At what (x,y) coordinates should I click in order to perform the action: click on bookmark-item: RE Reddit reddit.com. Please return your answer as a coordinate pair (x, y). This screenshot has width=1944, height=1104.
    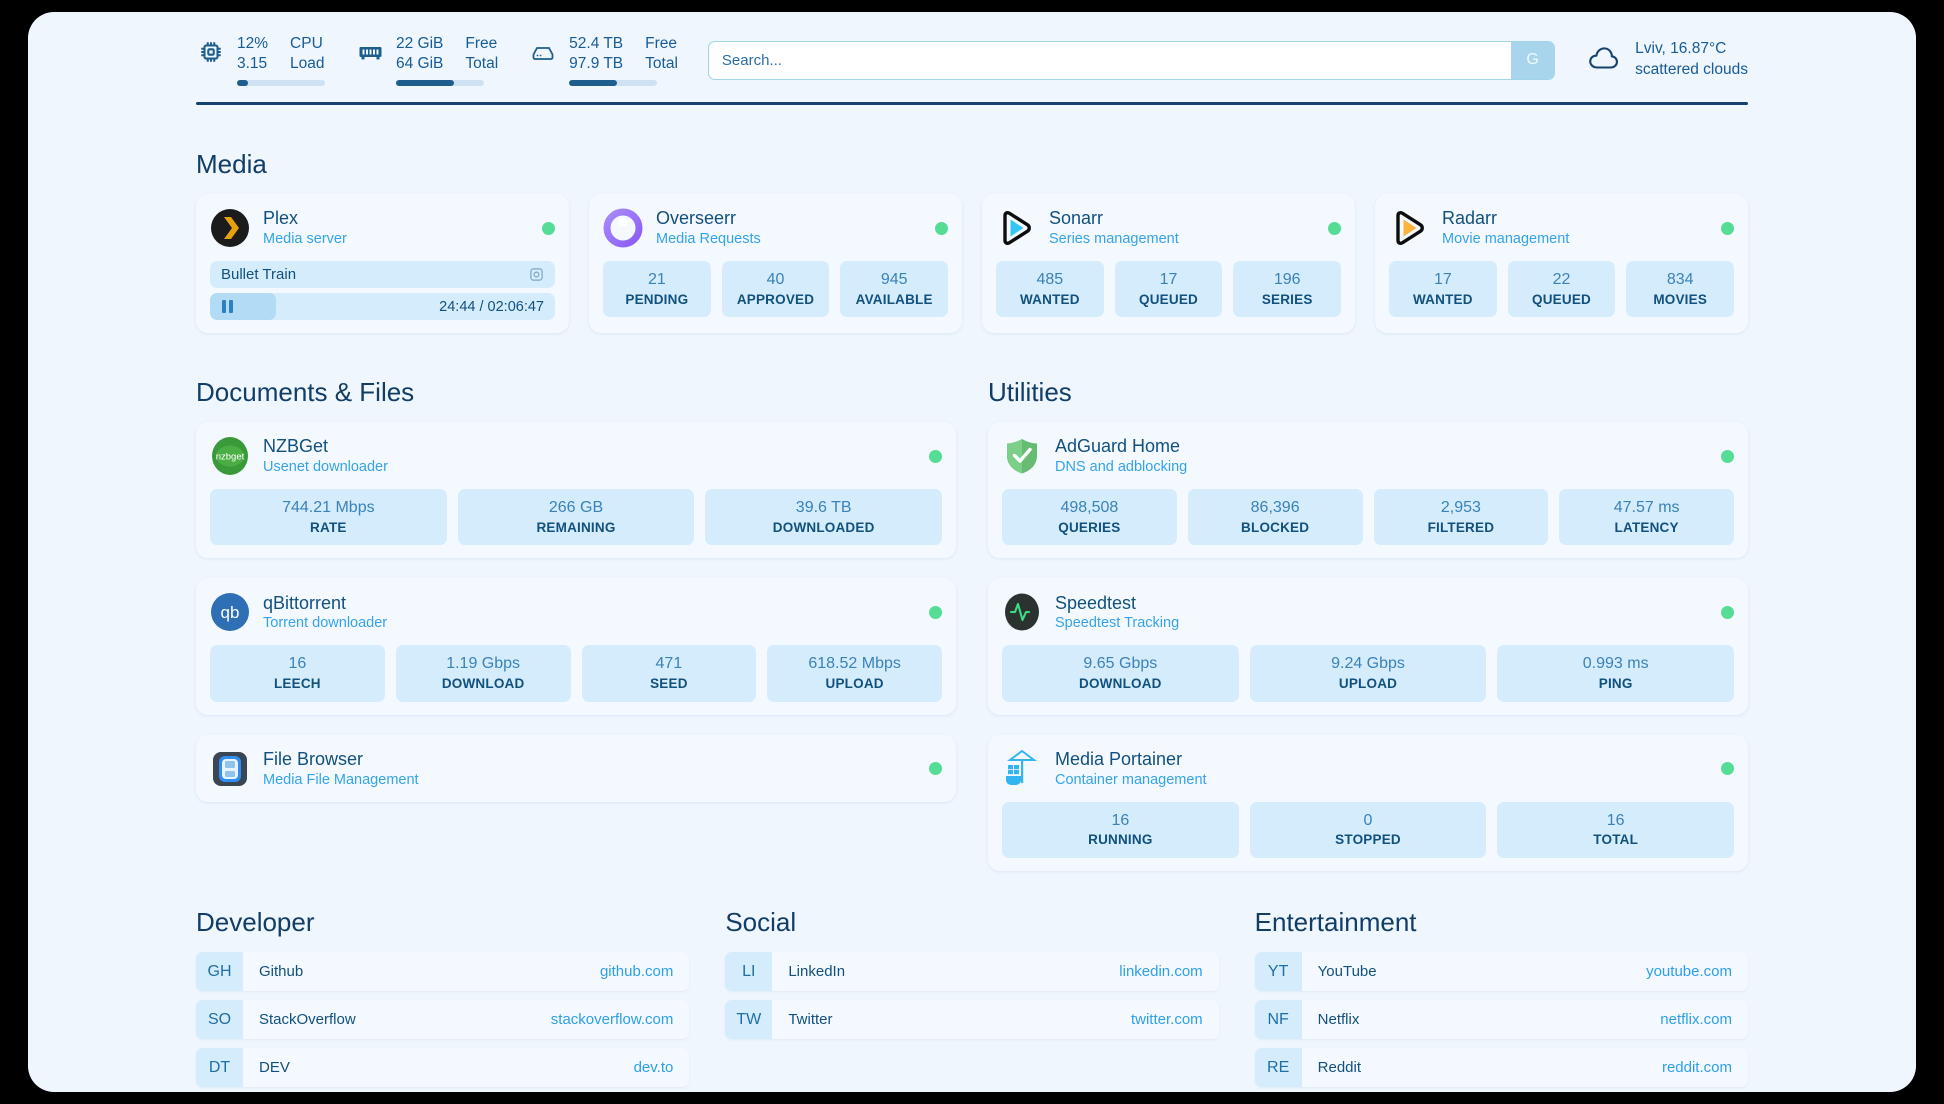
    Looking at the image, I should click on (1501, 1068).